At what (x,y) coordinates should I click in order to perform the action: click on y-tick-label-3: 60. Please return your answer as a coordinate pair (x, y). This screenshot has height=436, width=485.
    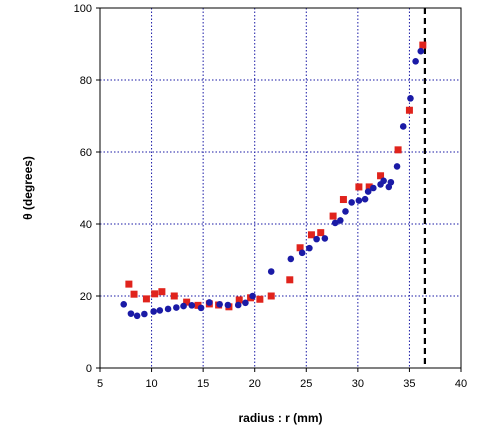
    Looking at the image, I should click on (86, 153).